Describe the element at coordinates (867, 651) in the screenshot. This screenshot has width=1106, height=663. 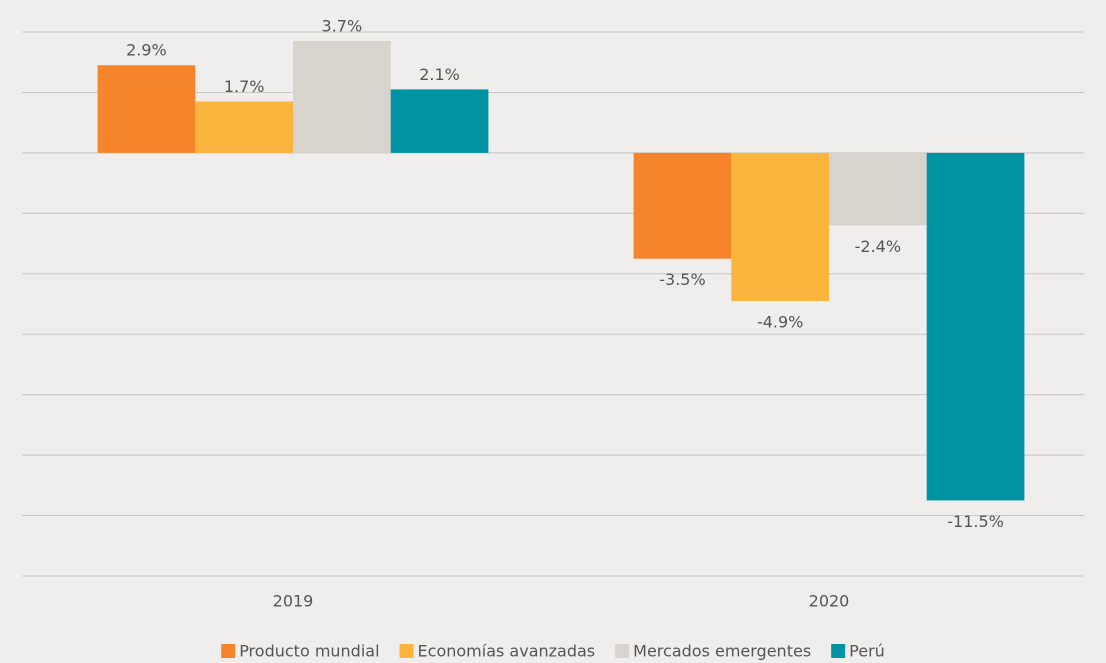
I see `legend-label: Perú` at that location.